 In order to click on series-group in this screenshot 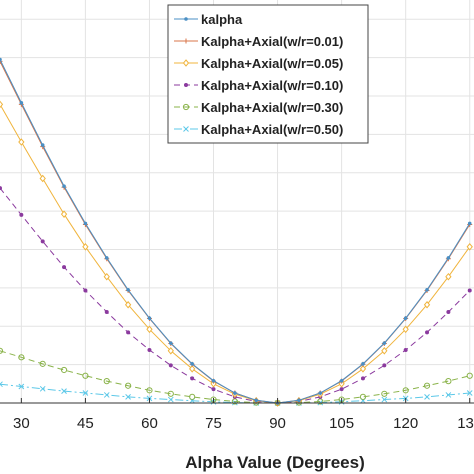, I will do `click(236, 377)`.